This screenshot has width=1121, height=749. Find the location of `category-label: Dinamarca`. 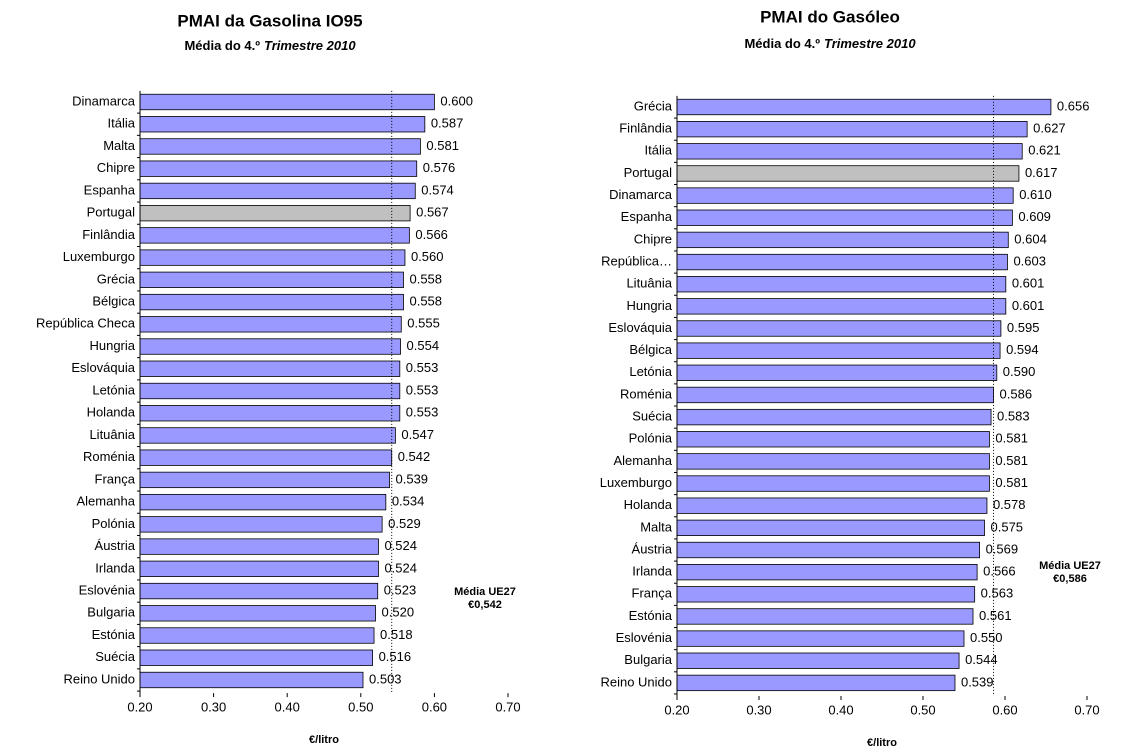

category-label: Dinamarca is located at coordinates (104, 100).